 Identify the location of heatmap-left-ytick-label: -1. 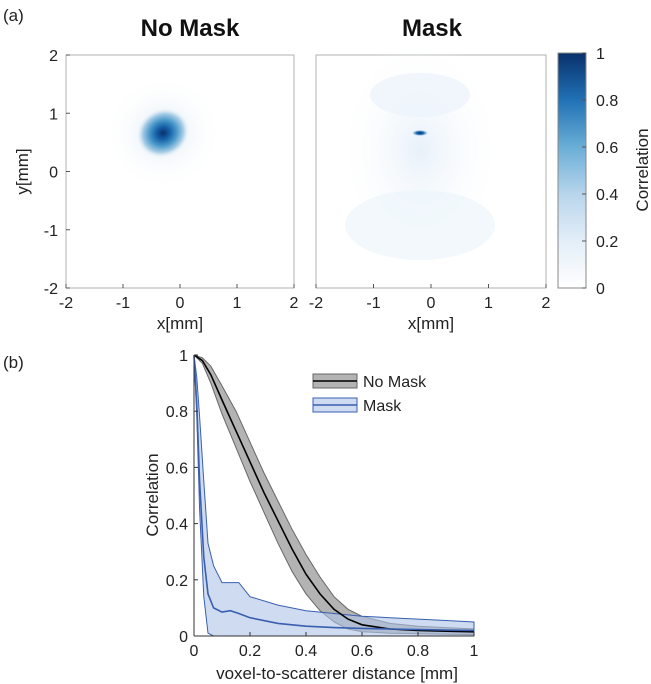
(51, 231).